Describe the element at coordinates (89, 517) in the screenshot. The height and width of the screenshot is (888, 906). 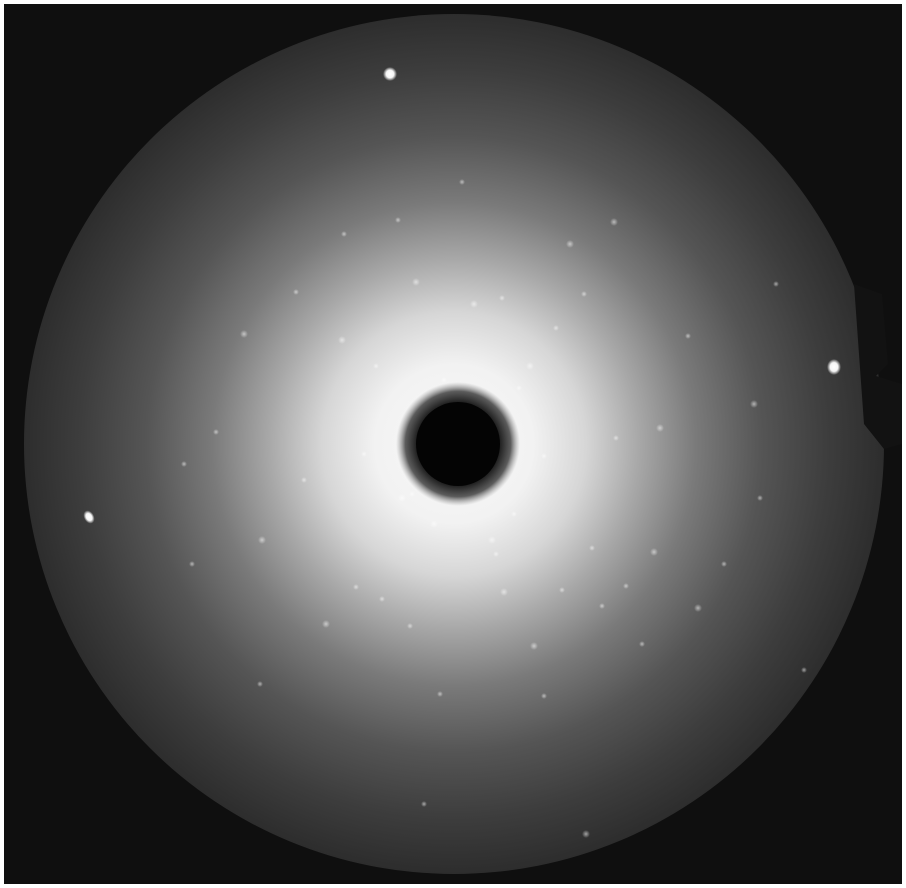
I see `bright-reflection-left` at that location.